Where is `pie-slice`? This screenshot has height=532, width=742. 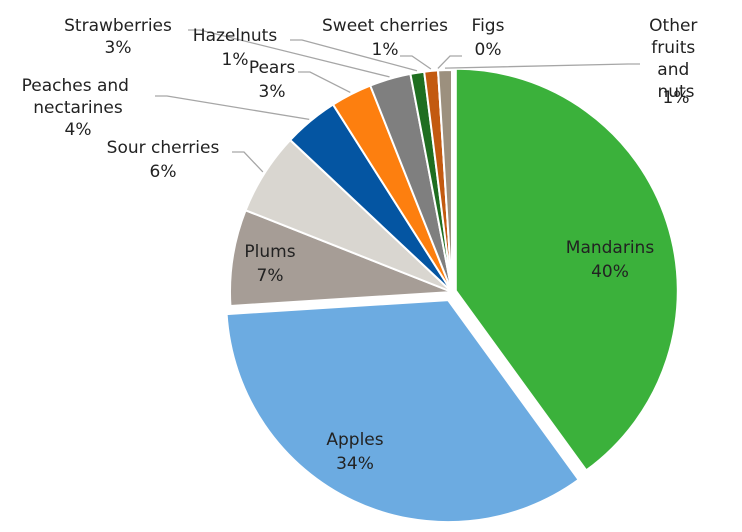 pie-slice is located at coordinates (445, 180).